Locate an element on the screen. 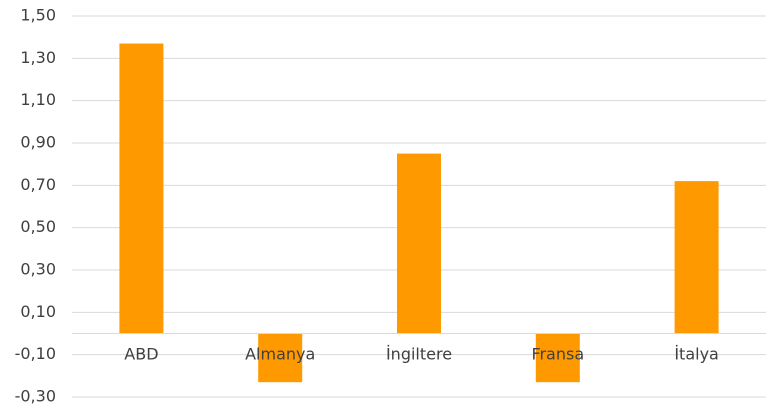  y-tick-label: 0,70 is located at coordinates (38, 184).